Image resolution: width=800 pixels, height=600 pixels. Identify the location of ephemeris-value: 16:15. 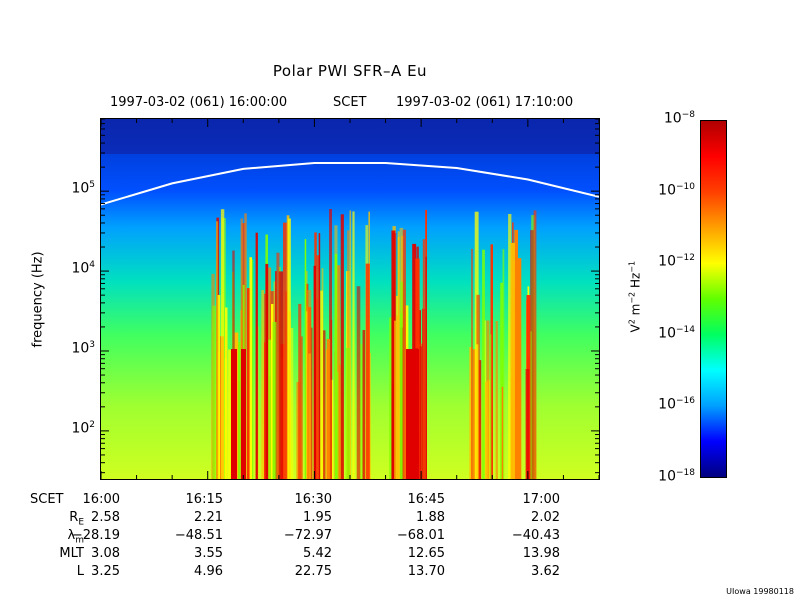
(204, 499).